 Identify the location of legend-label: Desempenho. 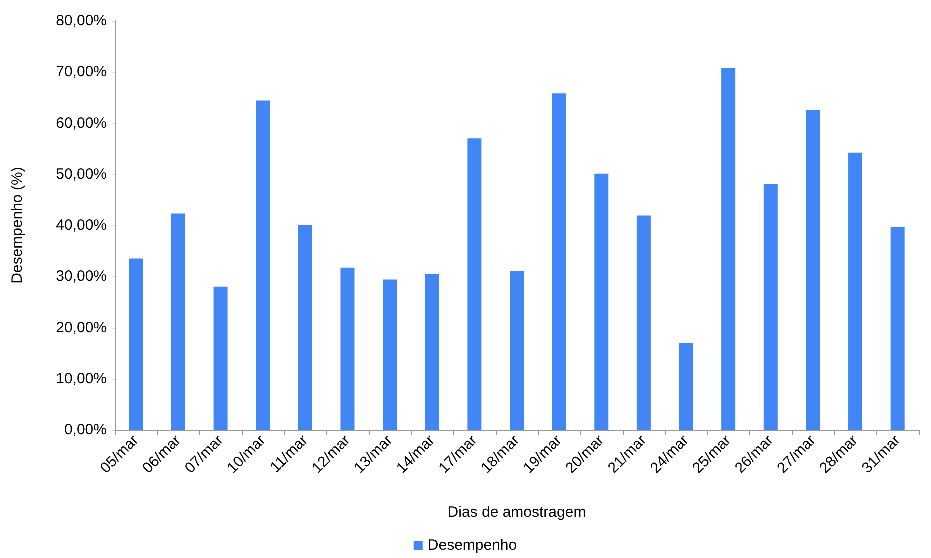
(473, 545).